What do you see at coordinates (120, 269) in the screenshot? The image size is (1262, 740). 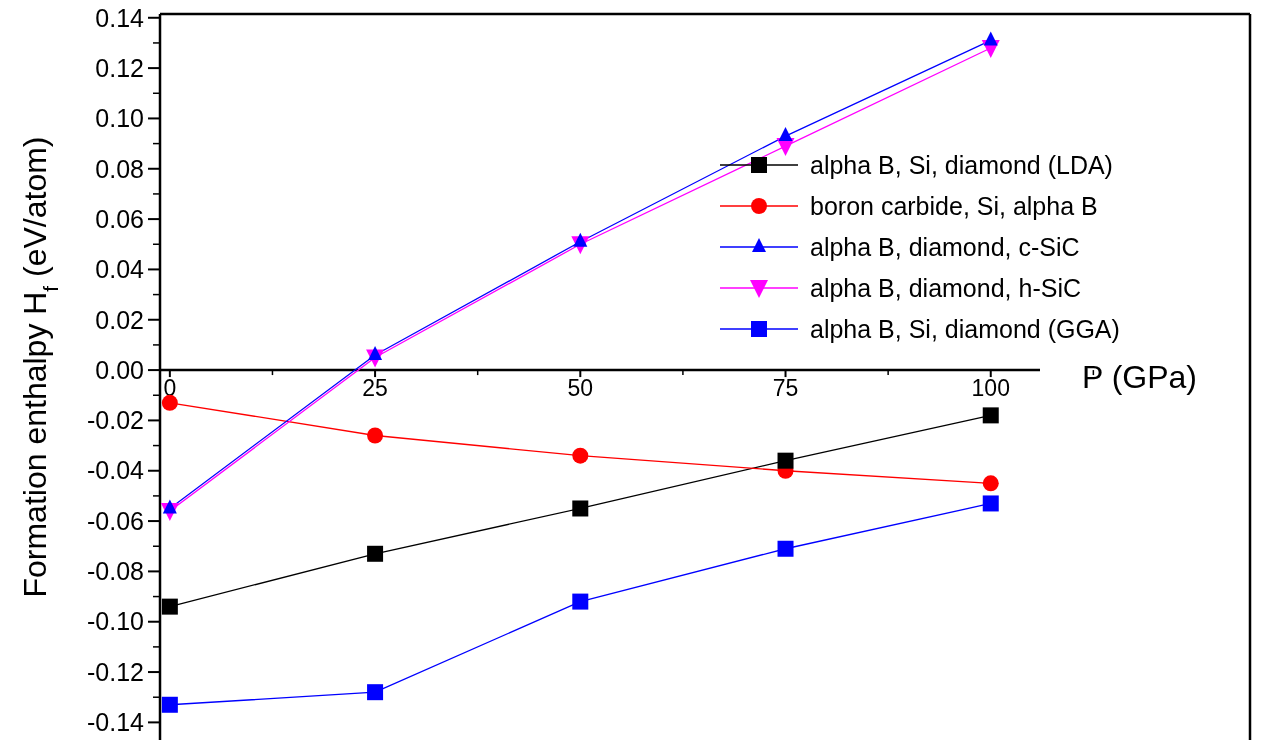 I see `y-tick-label: 0.04` at bounding box center [120, 269].